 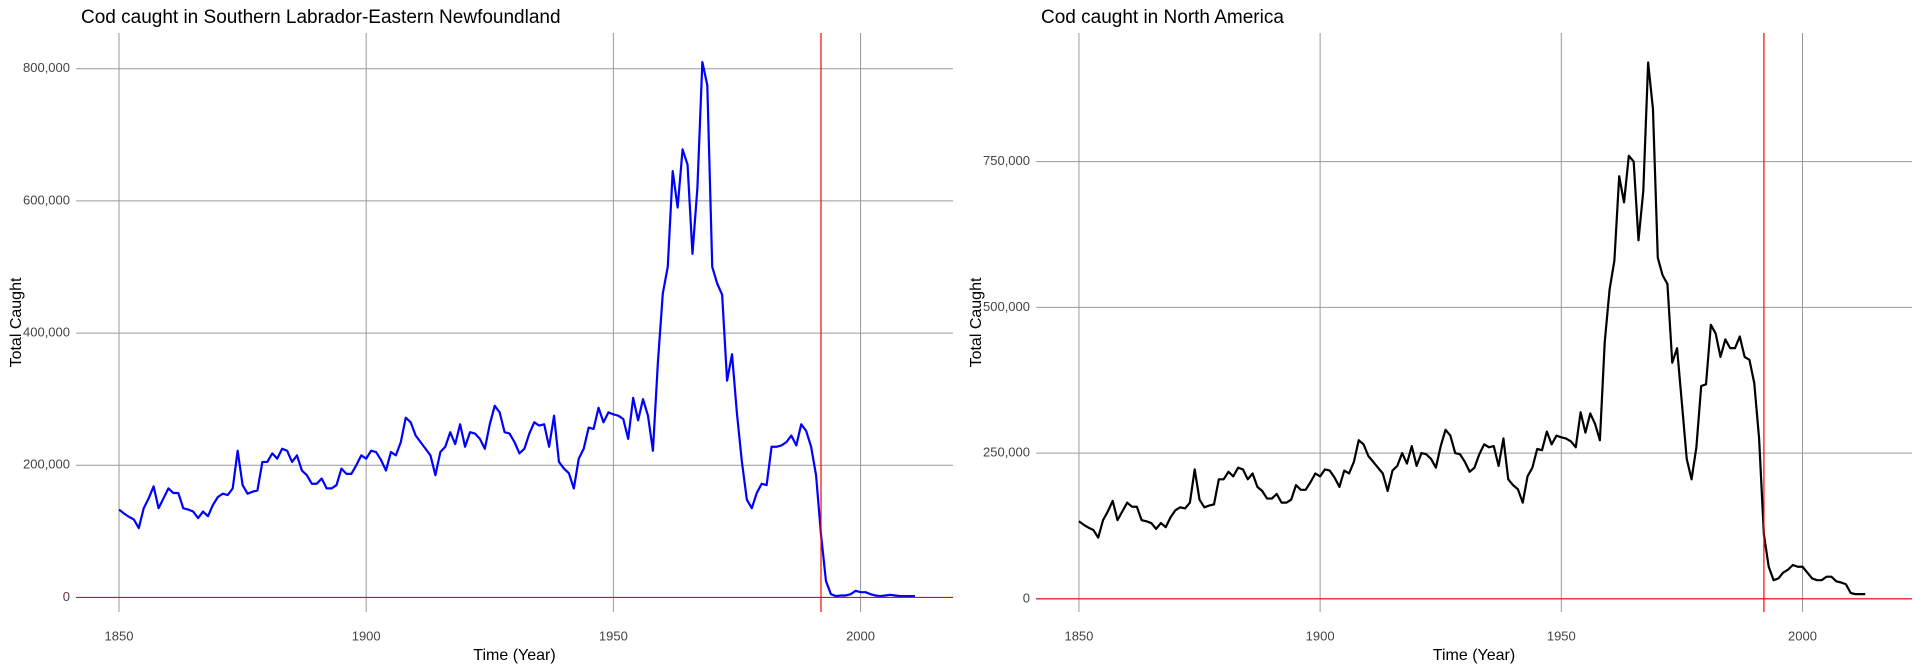 I want to click on y-tick-label: 500,000, so click(x=1006, y=306).